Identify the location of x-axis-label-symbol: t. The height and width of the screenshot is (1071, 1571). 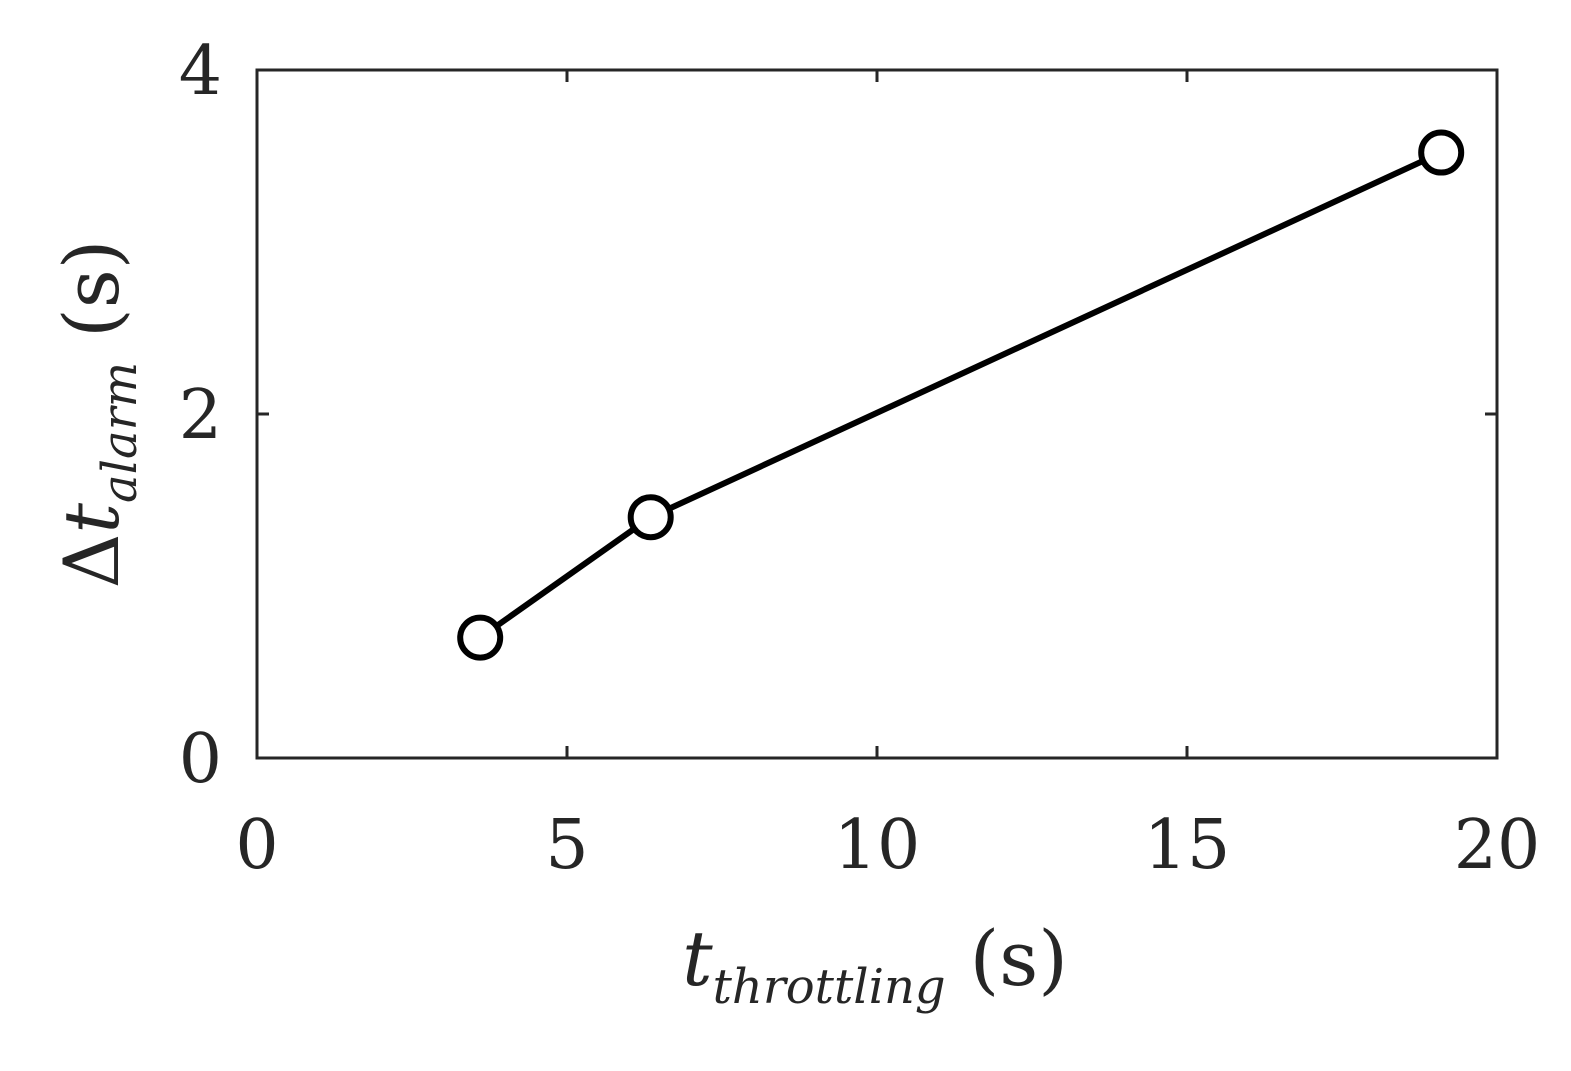
(697, 958).